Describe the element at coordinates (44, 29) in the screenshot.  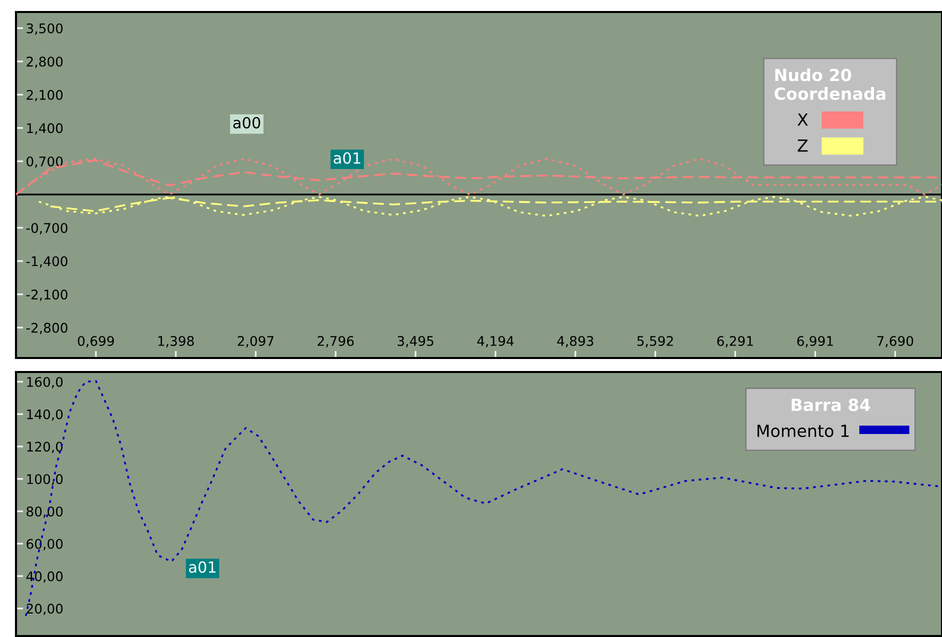
I see `y-tick-label: 3,500` at that location.